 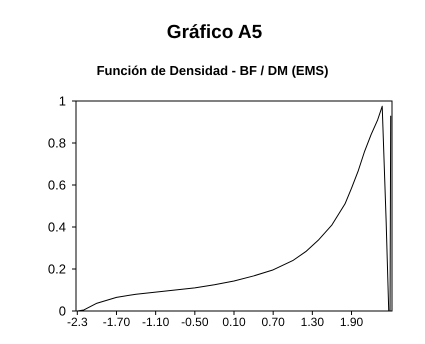 What do you see at coordinates (62, 311) in the screenshot?
I see `y-tick-label: 0` at bounding box center [62, 311].